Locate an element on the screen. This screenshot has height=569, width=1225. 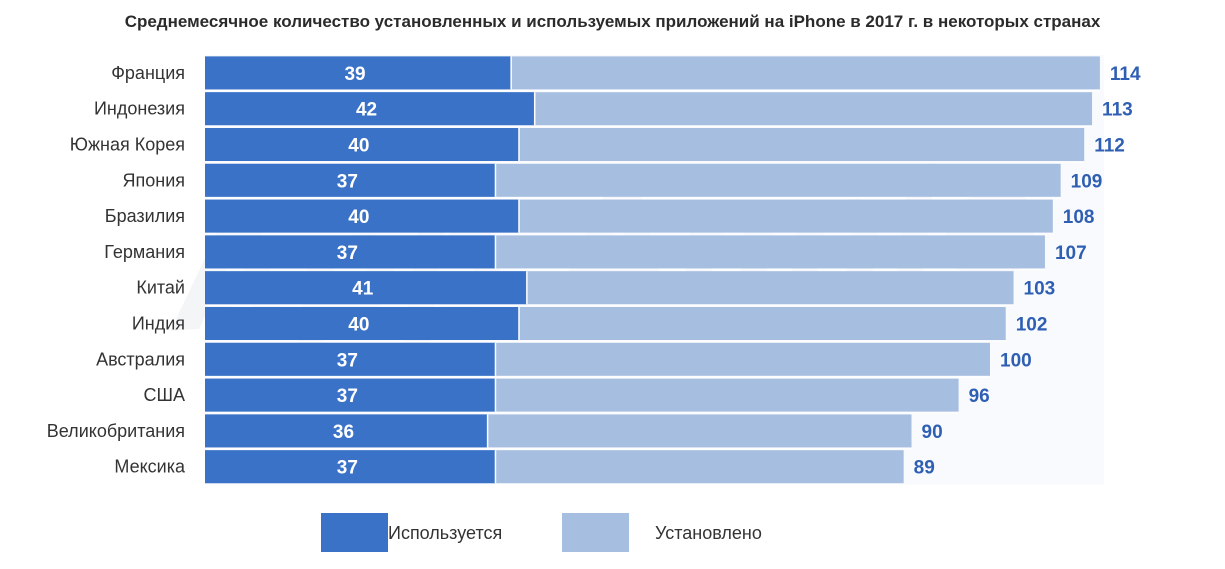
installed-value-label: 89 is located at coordinates (924, 468).